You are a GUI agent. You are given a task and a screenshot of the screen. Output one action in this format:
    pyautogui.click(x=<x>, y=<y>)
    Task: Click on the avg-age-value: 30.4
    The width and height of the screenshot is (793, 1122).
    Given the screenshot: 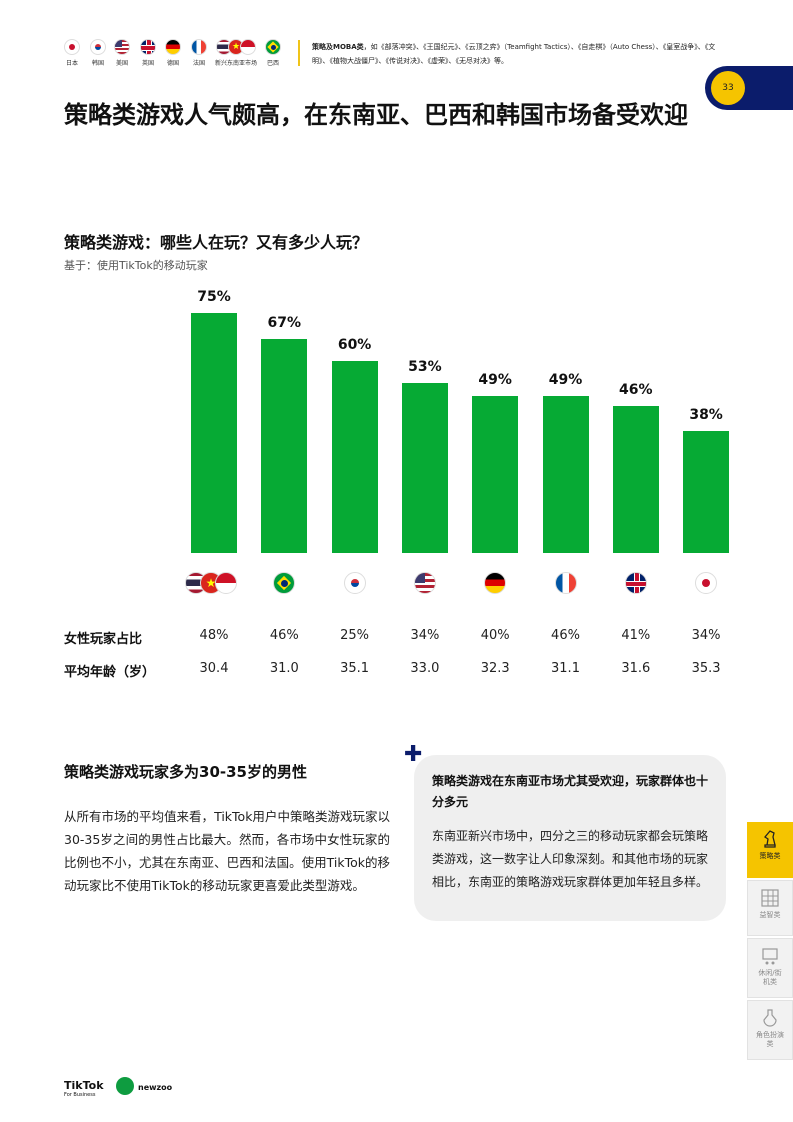 What is the action you would take?
    pyautogui.click(x=214, y=668)
    